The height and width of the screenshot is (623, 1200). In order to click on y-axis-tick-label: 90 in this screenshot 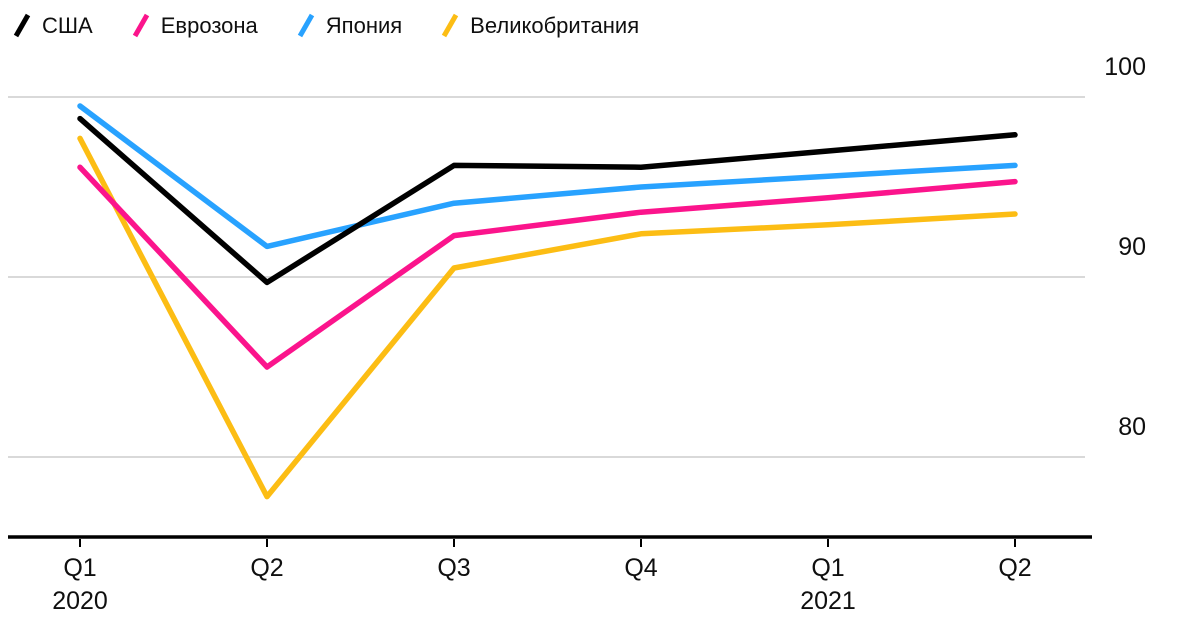, I will do `click(1132, 247)`.